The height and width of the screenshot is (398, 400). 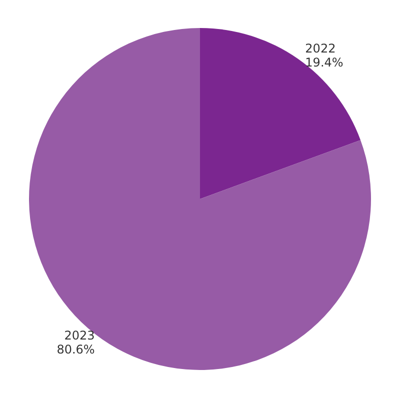 What do you see at coordinates (79, 335) in the screenshot?
I see `slice-label: 2023` at bounding box center [79, 335].